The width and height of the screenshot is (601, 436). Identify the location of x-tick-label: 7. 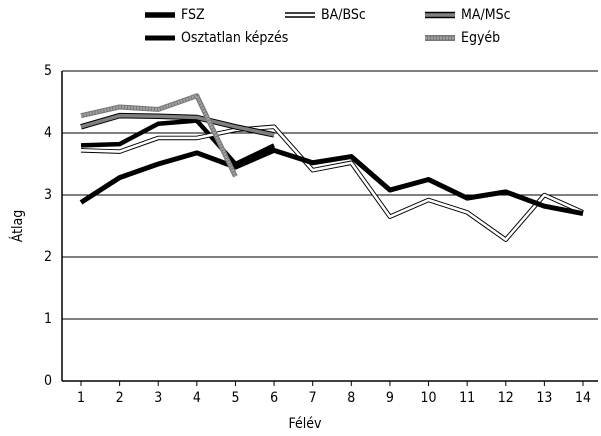
(313, 398).